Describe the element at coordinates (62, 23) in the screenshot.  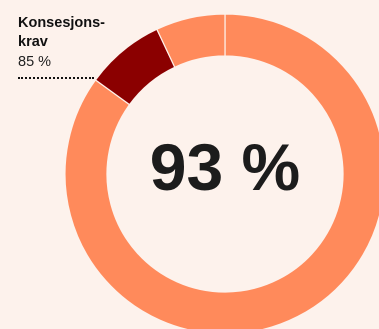
I see `annotation-title-line-1: Konsesjons-` at that location.